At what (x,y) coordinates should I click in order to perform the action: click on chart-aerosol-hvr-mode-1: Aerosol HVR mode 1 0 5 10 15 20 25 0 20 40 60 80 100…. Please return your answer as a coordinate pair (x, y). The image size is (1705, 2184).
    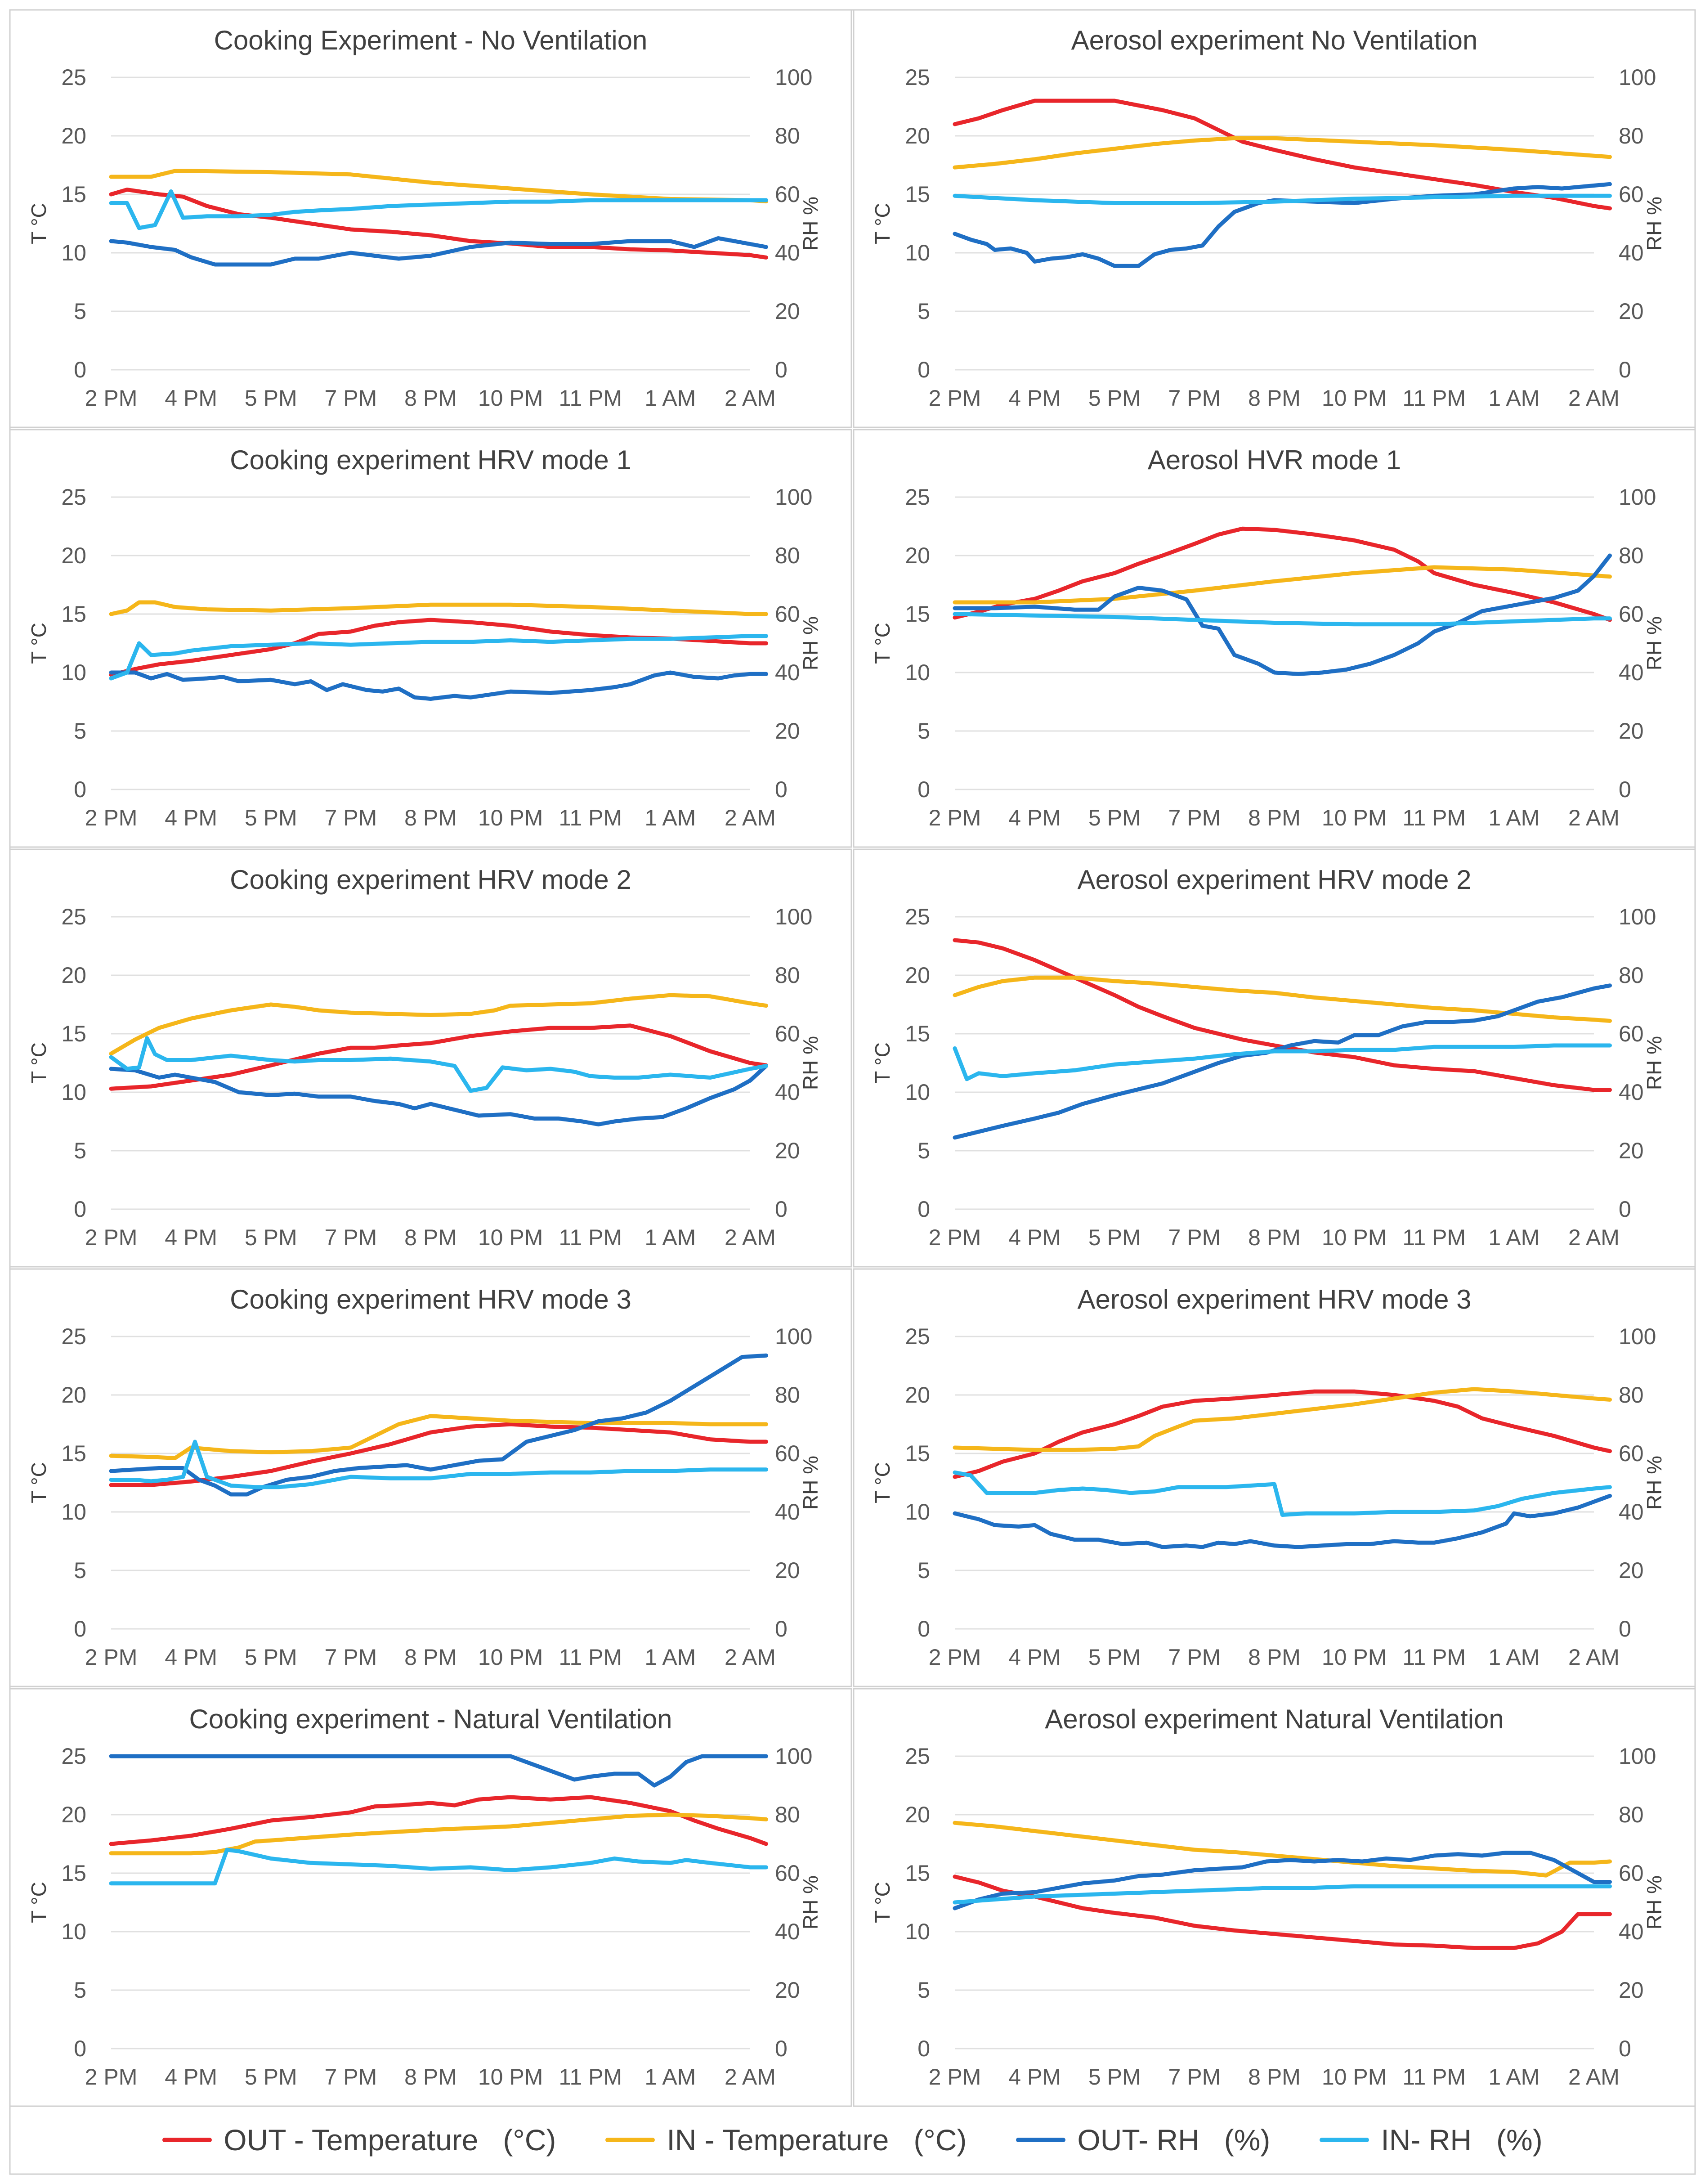
    Looking at the image, I should click on (1275, 638).